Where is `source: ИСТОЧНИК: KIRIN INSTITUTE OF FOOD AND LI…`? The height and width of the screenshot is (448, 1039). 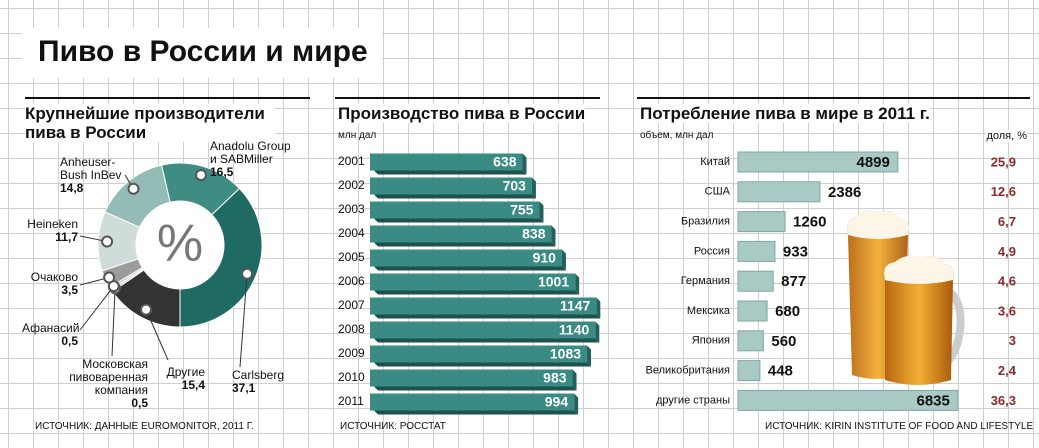
source: ИСТОЧНИК: KIRIN INSTITUTE OF FOOD AND LI… is located at coordinates (899, 426).